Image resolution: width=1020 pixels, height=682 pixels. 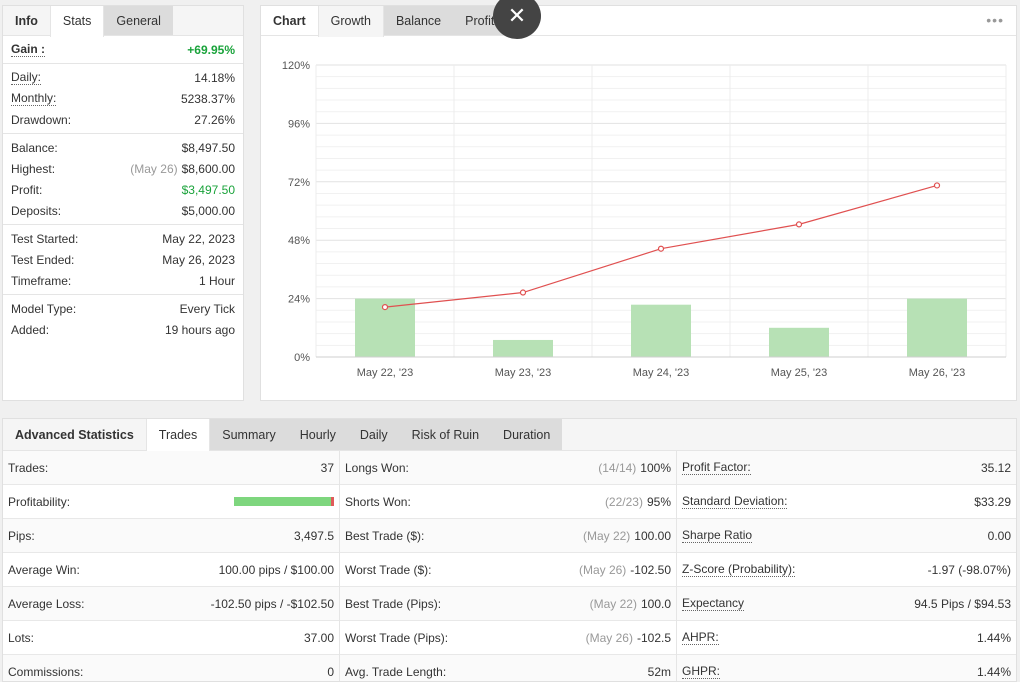 What do you see at coordinates (445, 434) in the screenshot?
I see `tab-risk-of-ruin: Risk of Ruin` at bounding box center [445, 434].